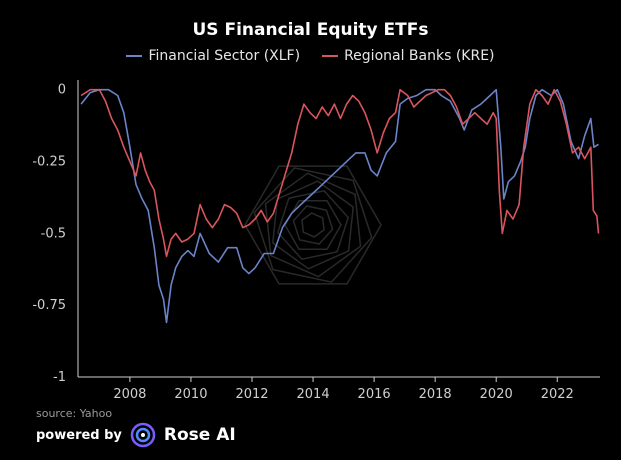  I want to click on x-tick-label: 2018, so click(435, 394).